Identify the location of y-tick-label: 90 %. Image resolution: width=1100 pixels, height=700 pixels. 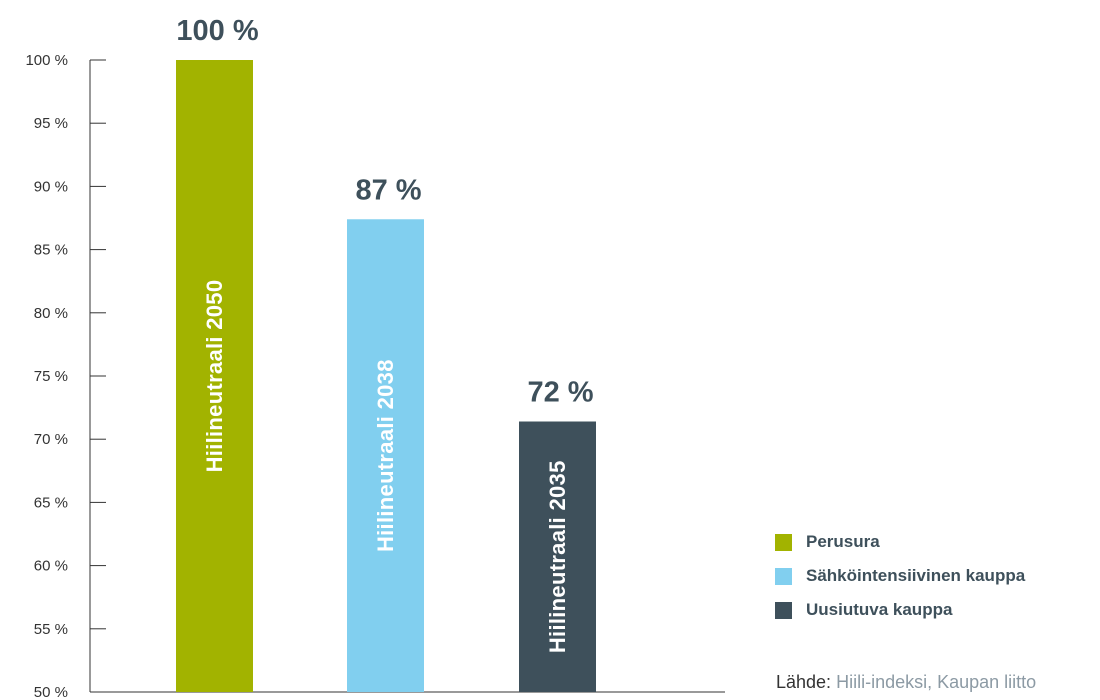
(51, 186).